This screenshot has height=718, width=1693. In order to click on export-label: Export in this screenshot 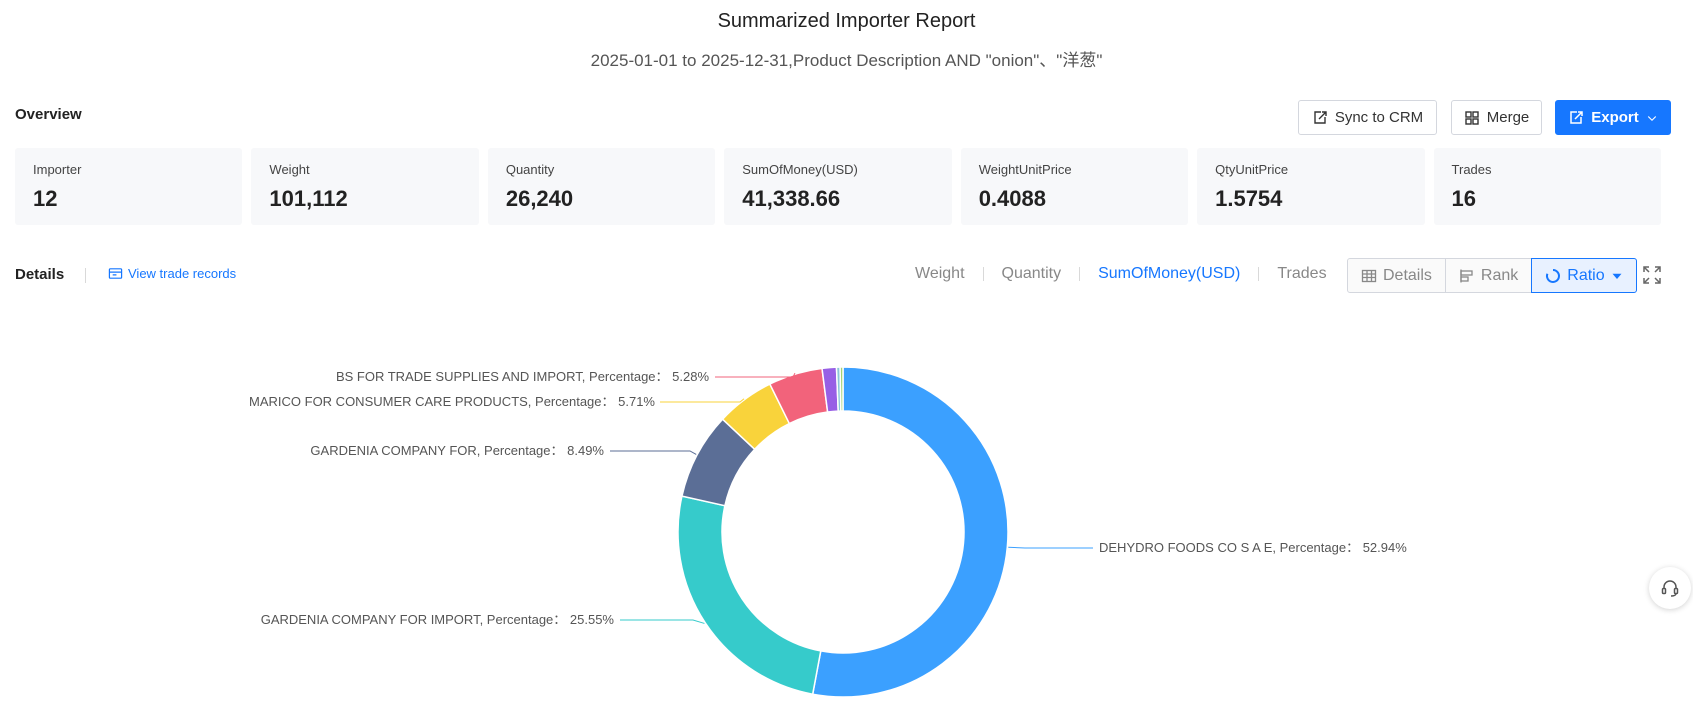, I will do `click(1615, 117)`.